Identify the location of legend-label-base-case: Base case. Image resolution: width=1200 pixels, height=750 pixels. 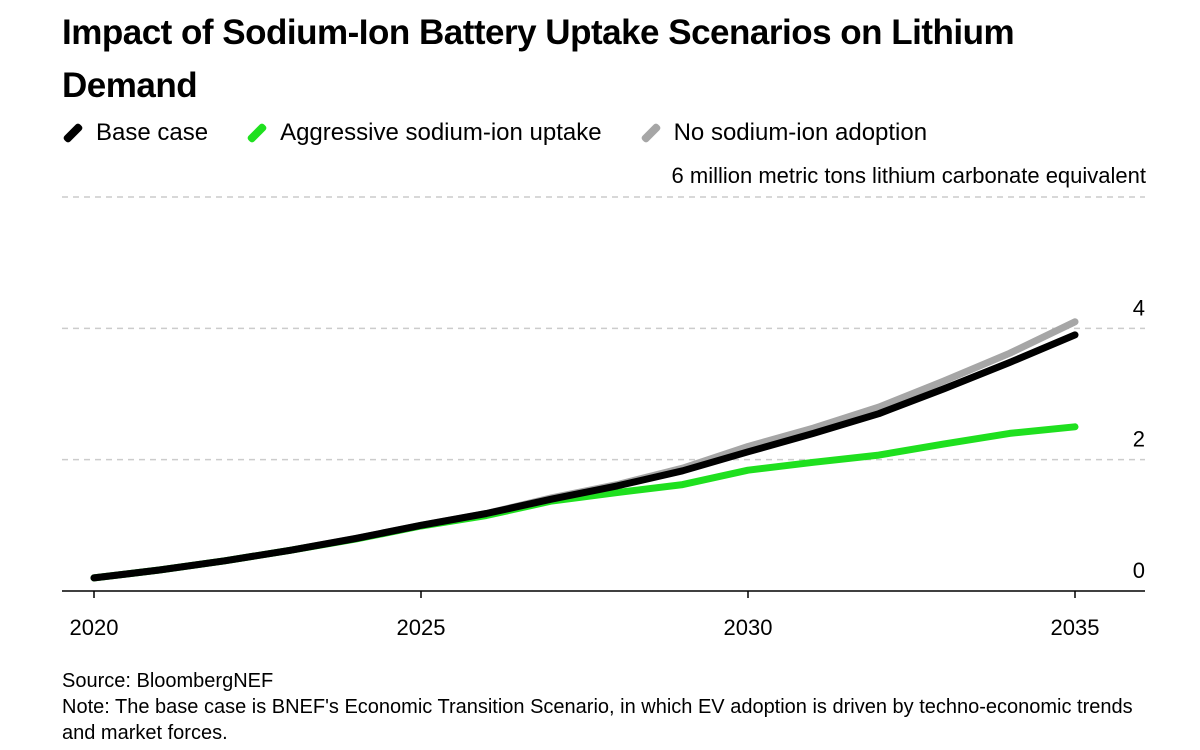
(152, 132).